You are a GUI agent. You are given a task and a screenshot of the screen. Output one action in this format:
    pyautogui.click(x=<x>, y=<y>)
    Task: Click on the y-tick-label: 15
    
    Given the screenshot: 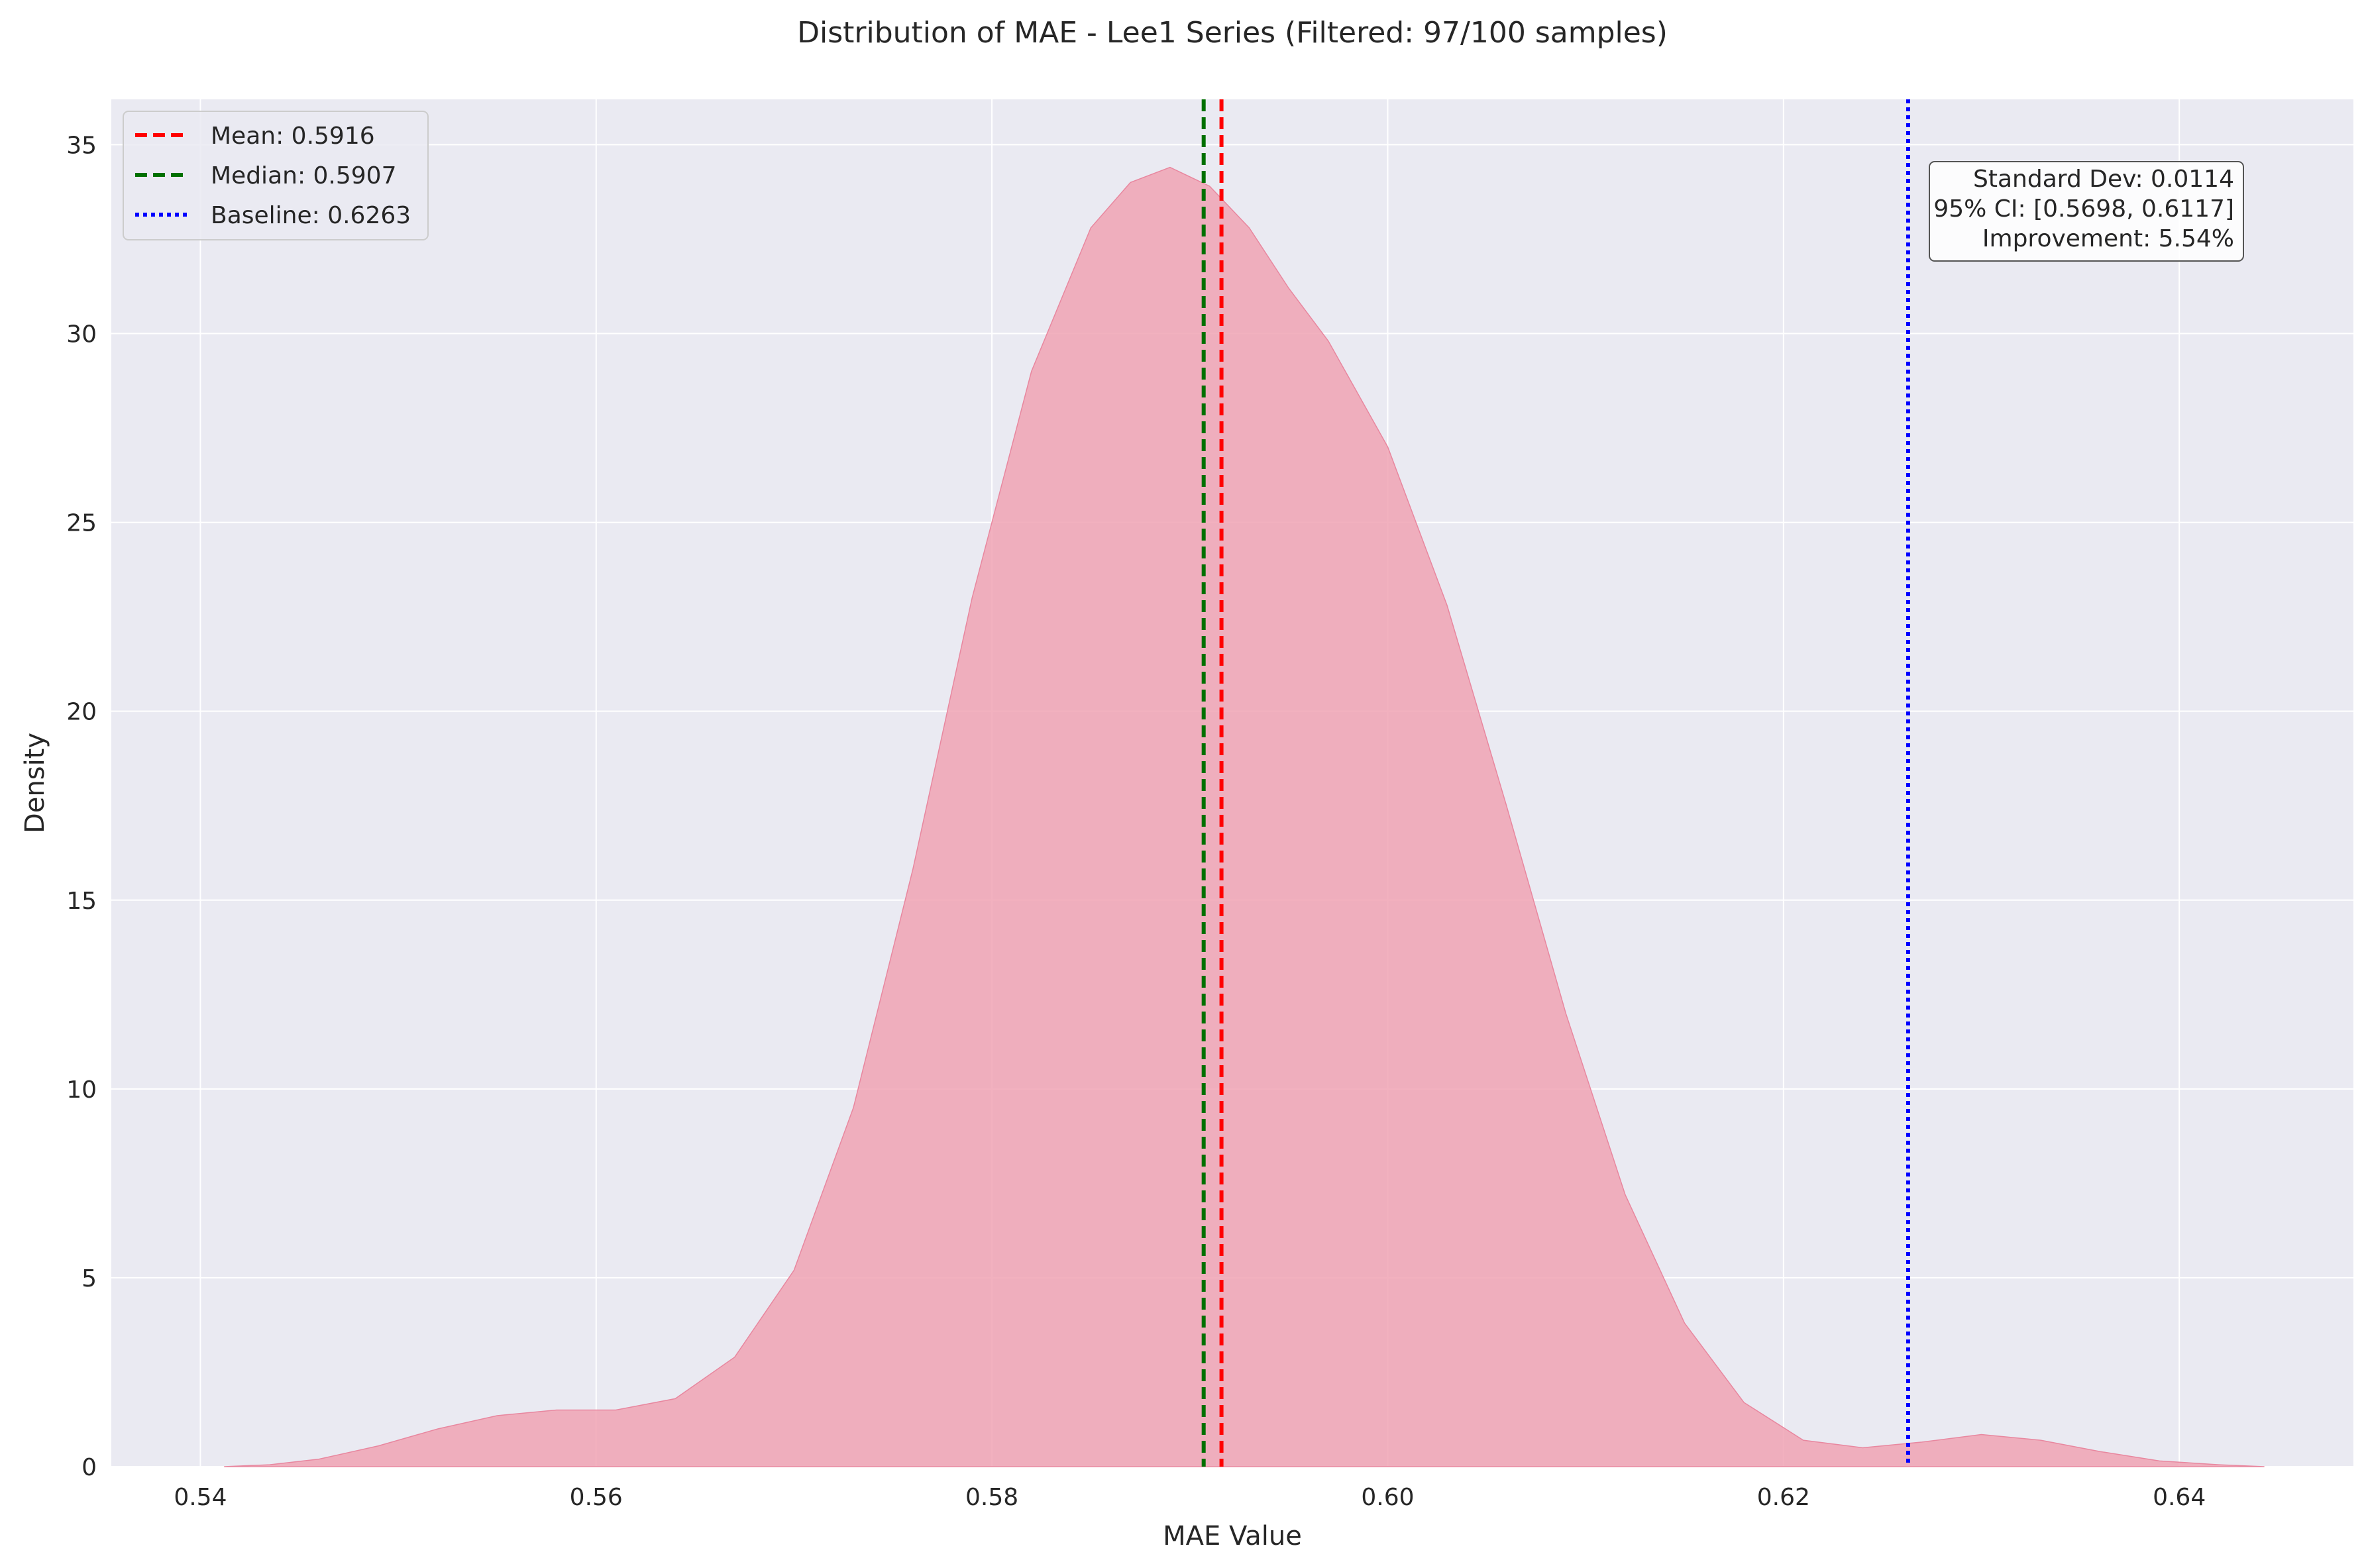 What is the action you would take?
    pyautogui.click(x=81, y=901)
    